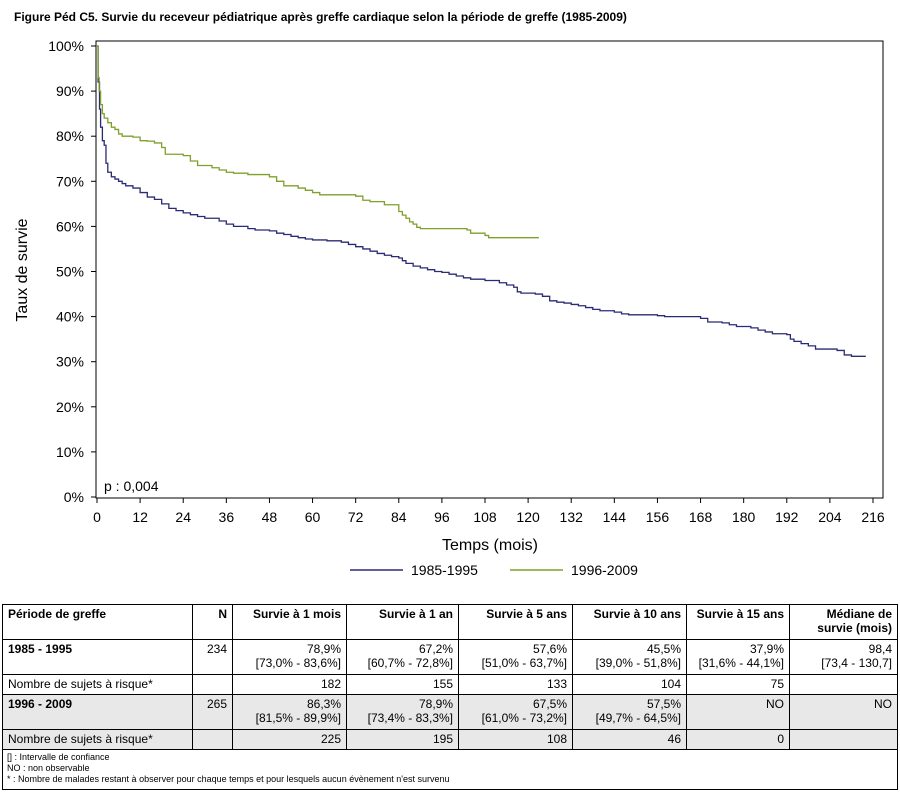 The width and height of the screenshot is (900, 796). What do you see at coordinates (402, 684) in the screenshot?
I see `at-risk-value: 155` at bounding box center [402, 684].